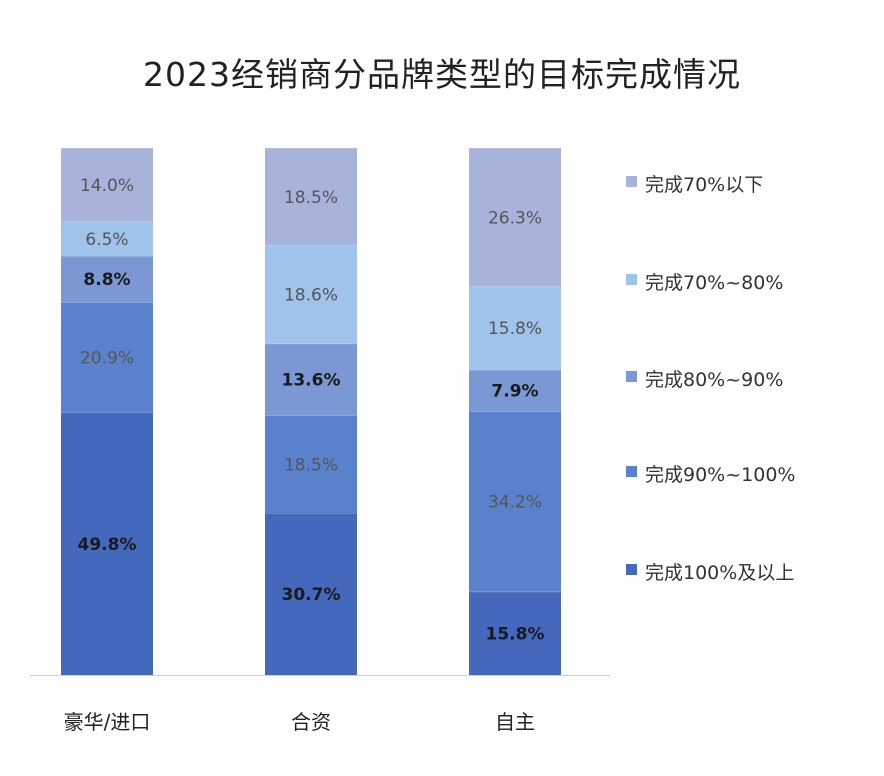 The height and width of the screenshot is (776, 884). I want to click on legend-item-3: 完成80%~90%, so click(704, 378).